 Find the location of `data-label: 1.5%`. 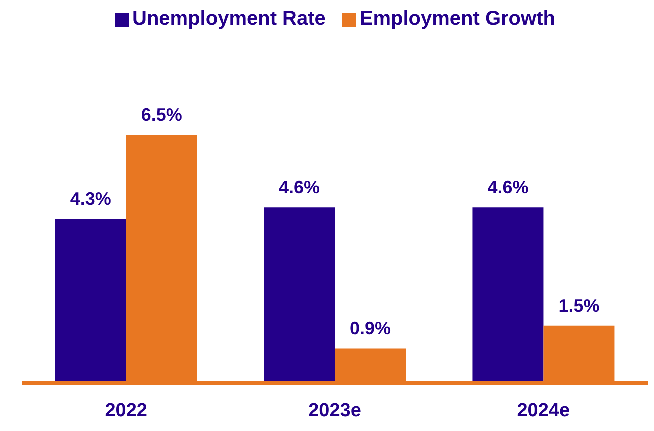

data-label: 1.5% is located at coordinates (579, 306).